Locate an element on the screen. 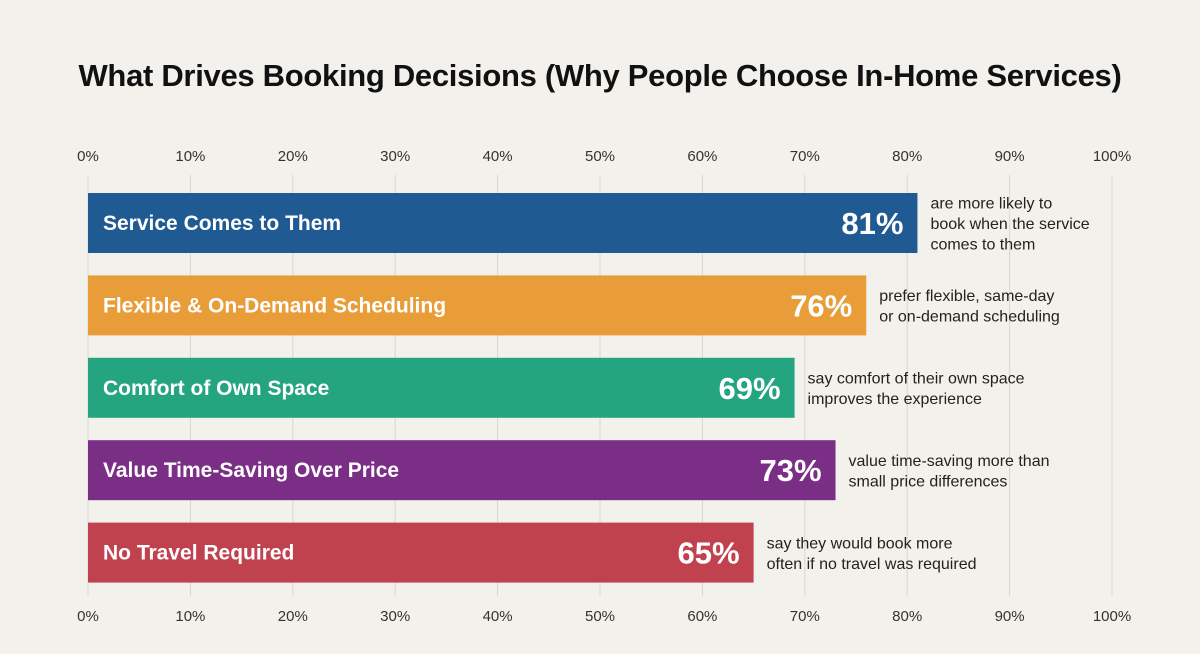 This screenshot has height=654, width=1200. x-axis-ticks-bottom: 0% 10% 20% 30% 40% 50% 60% 70% 80% 90% 100% is located at coordinates (604, 616).